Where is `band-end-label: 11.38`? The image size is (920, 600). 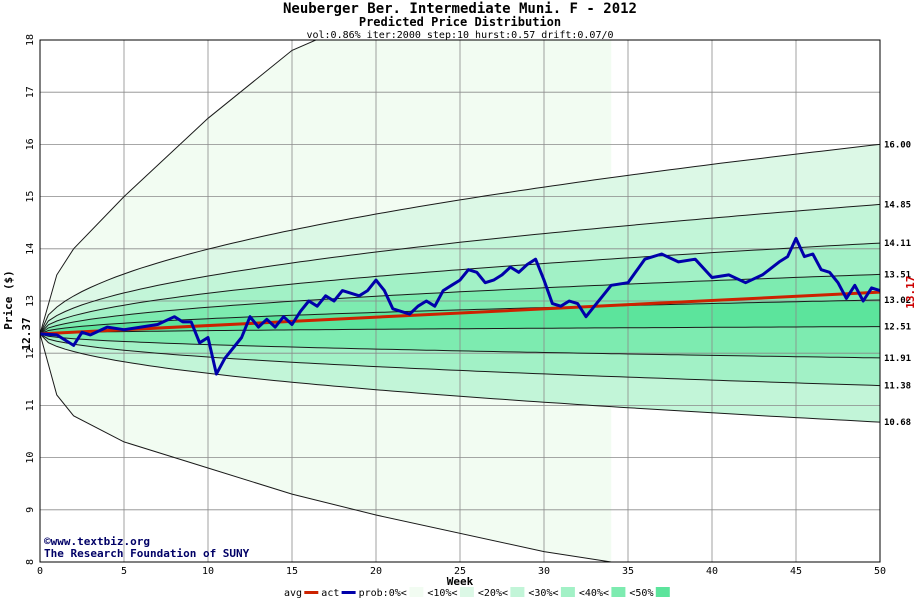 band-end-label: 11.38 is located at coordinates (897, 387).